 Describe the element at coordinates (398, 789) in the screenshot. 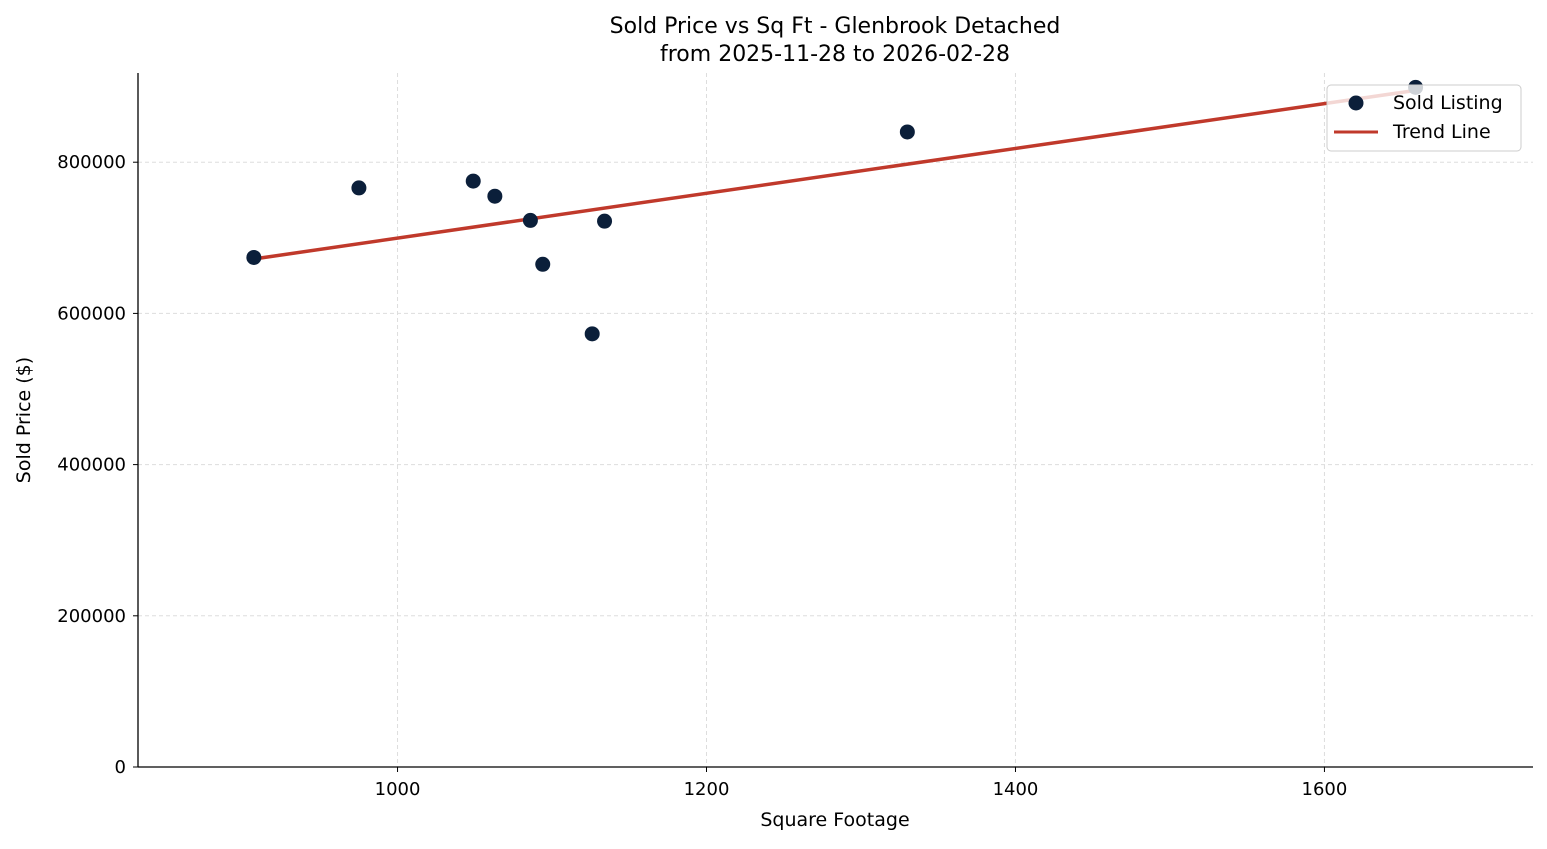

I see `x-tick-label: 1000` at that location.